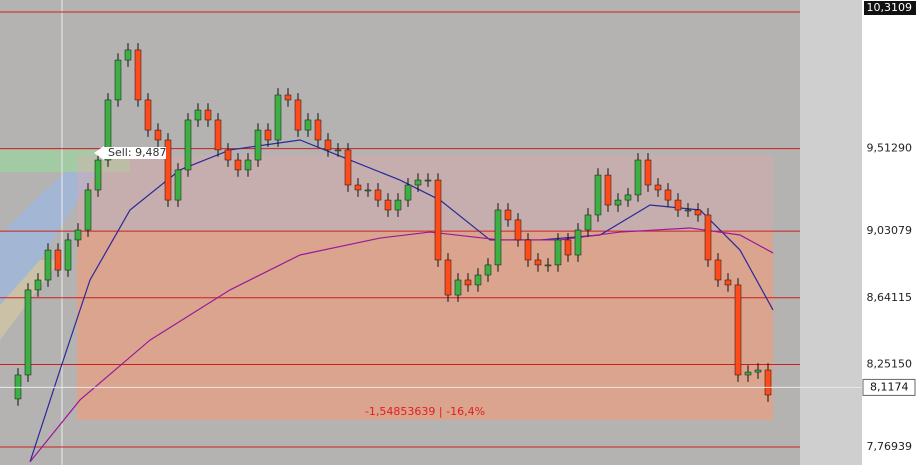  I want to click on y-tick-label: 10,3109, so click(890, 7).